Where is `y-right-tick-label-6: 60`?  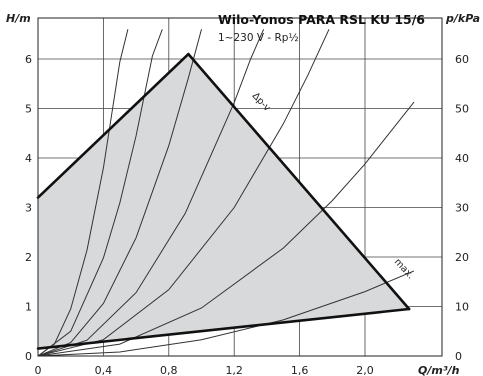
y-right-tick-label-6: 60 is located at coordinates (462, 59).